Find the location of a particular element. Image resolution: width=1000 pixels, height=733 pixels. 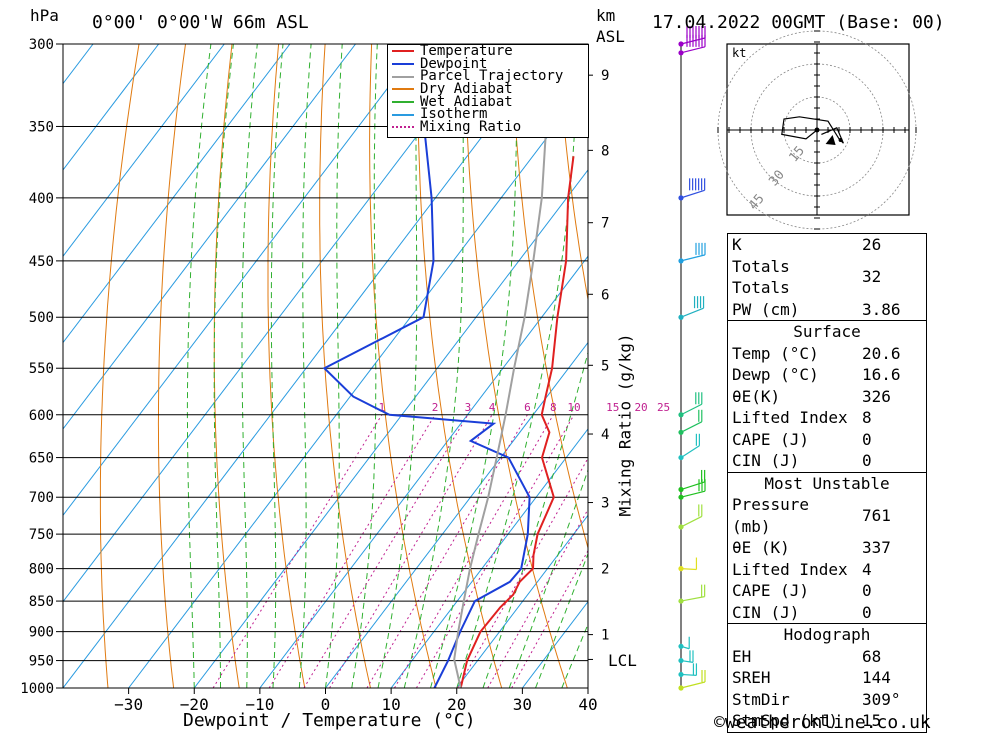

legend-label: Mixing Ratio is located at coordinates (471, 127).